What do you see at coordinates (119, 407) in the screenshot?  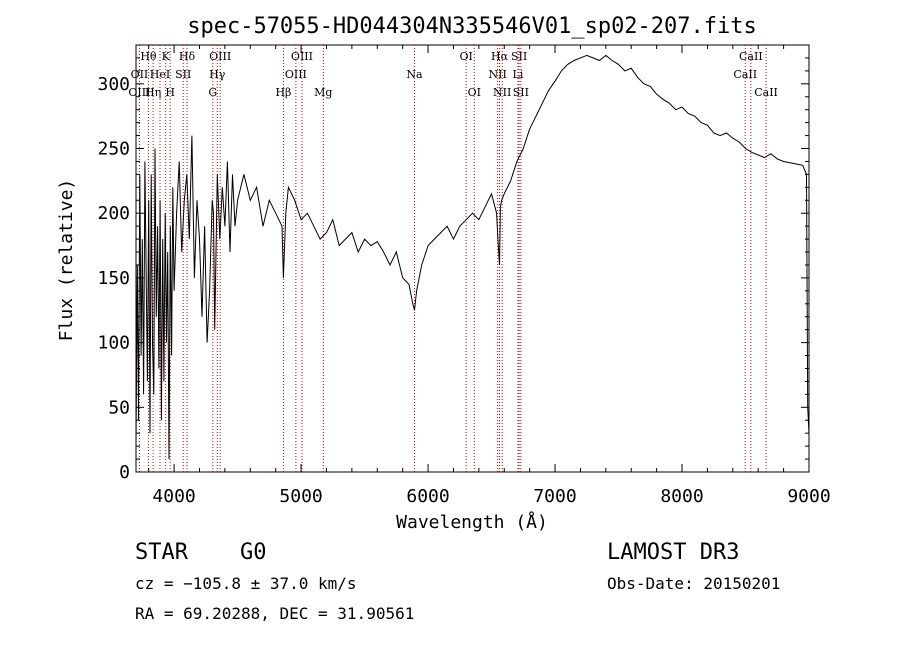 I see `y-tick-label: 50` at bounding box center [119, 407].